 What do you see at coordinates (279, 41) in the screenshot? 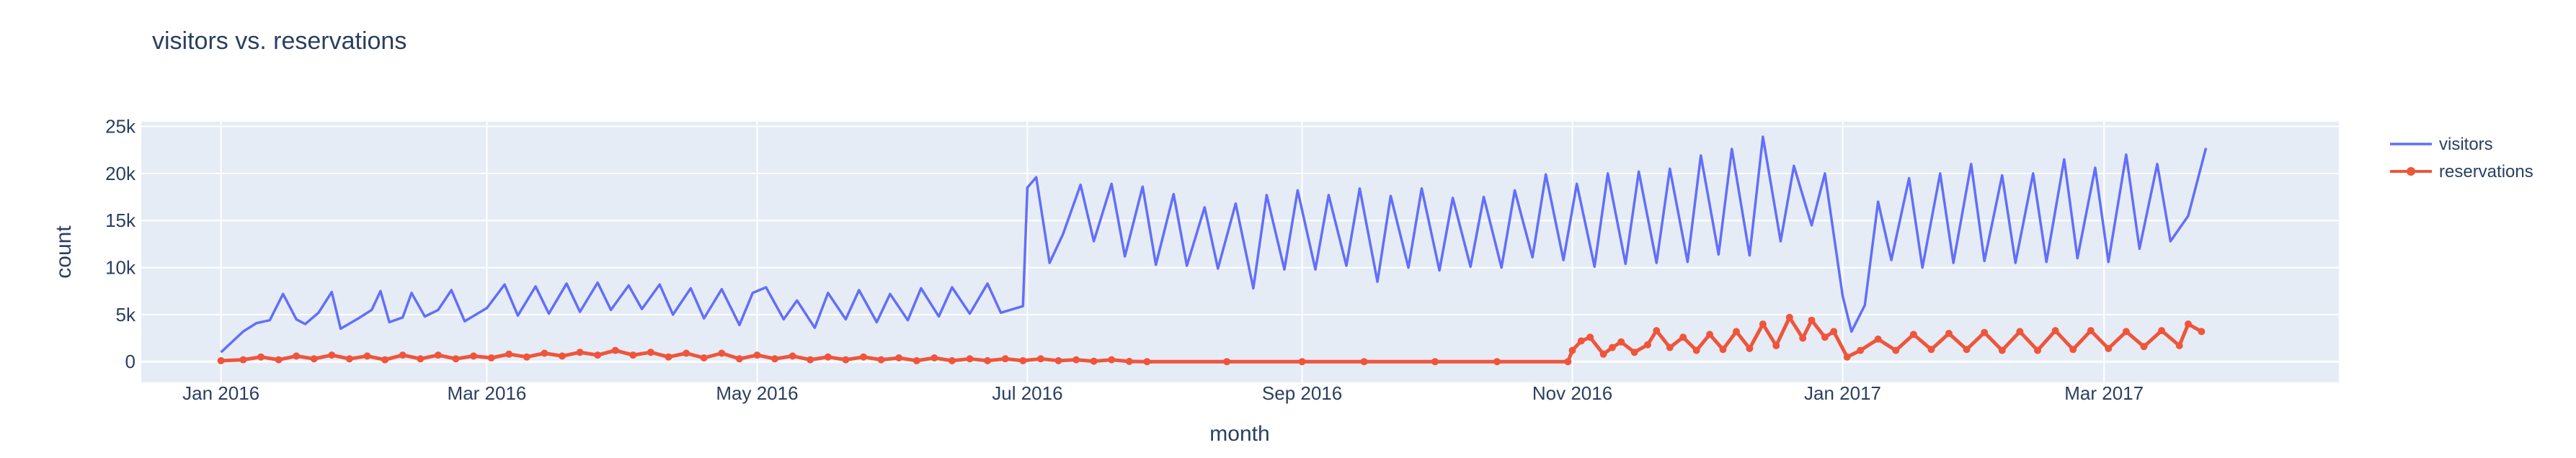
I see `chart-title: visitors vs. reservations` at bounding box center [279, 41].